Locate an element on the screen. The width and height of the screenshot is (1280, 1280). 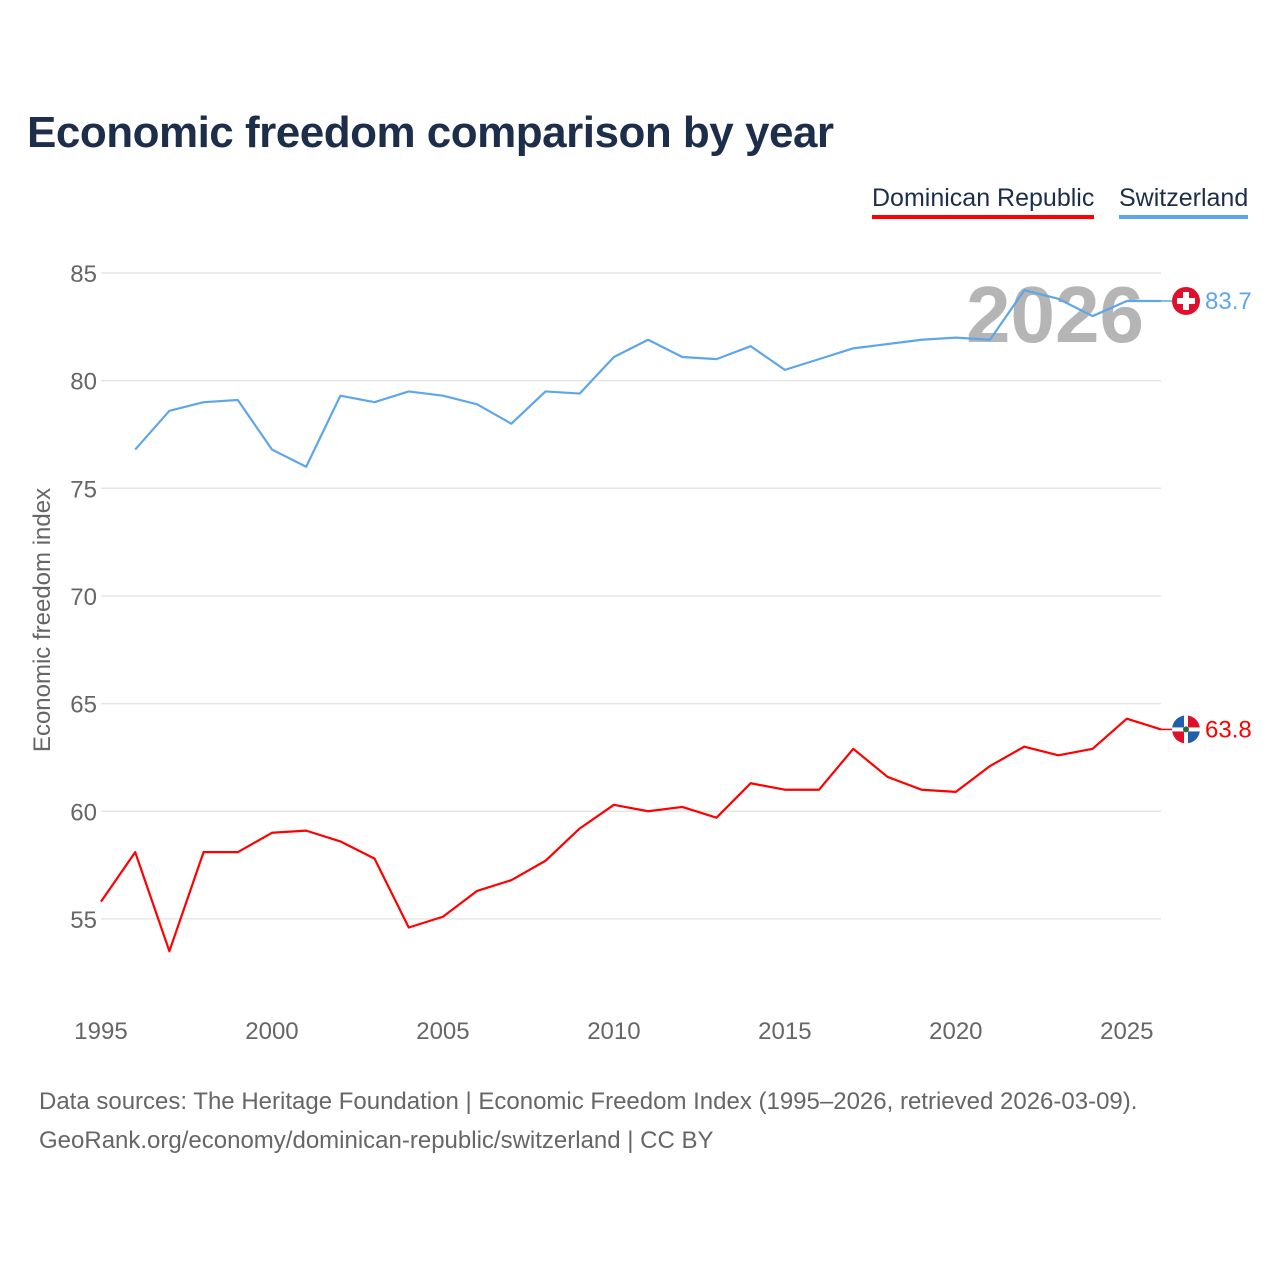
y-tick-label: 80 is located at coordinates (83, 382).